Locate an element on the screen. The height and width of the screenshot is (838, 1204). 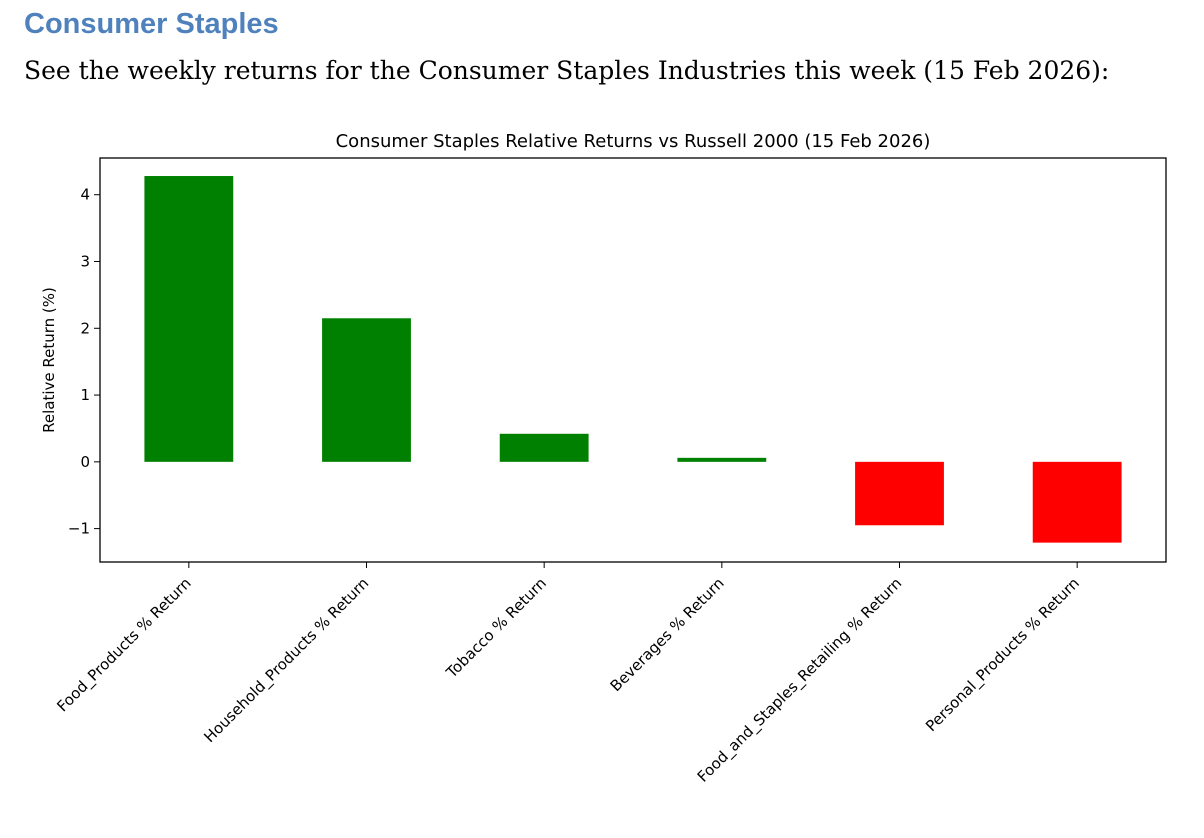
y-tick-label: 3 is located at coordinates (85, 262).